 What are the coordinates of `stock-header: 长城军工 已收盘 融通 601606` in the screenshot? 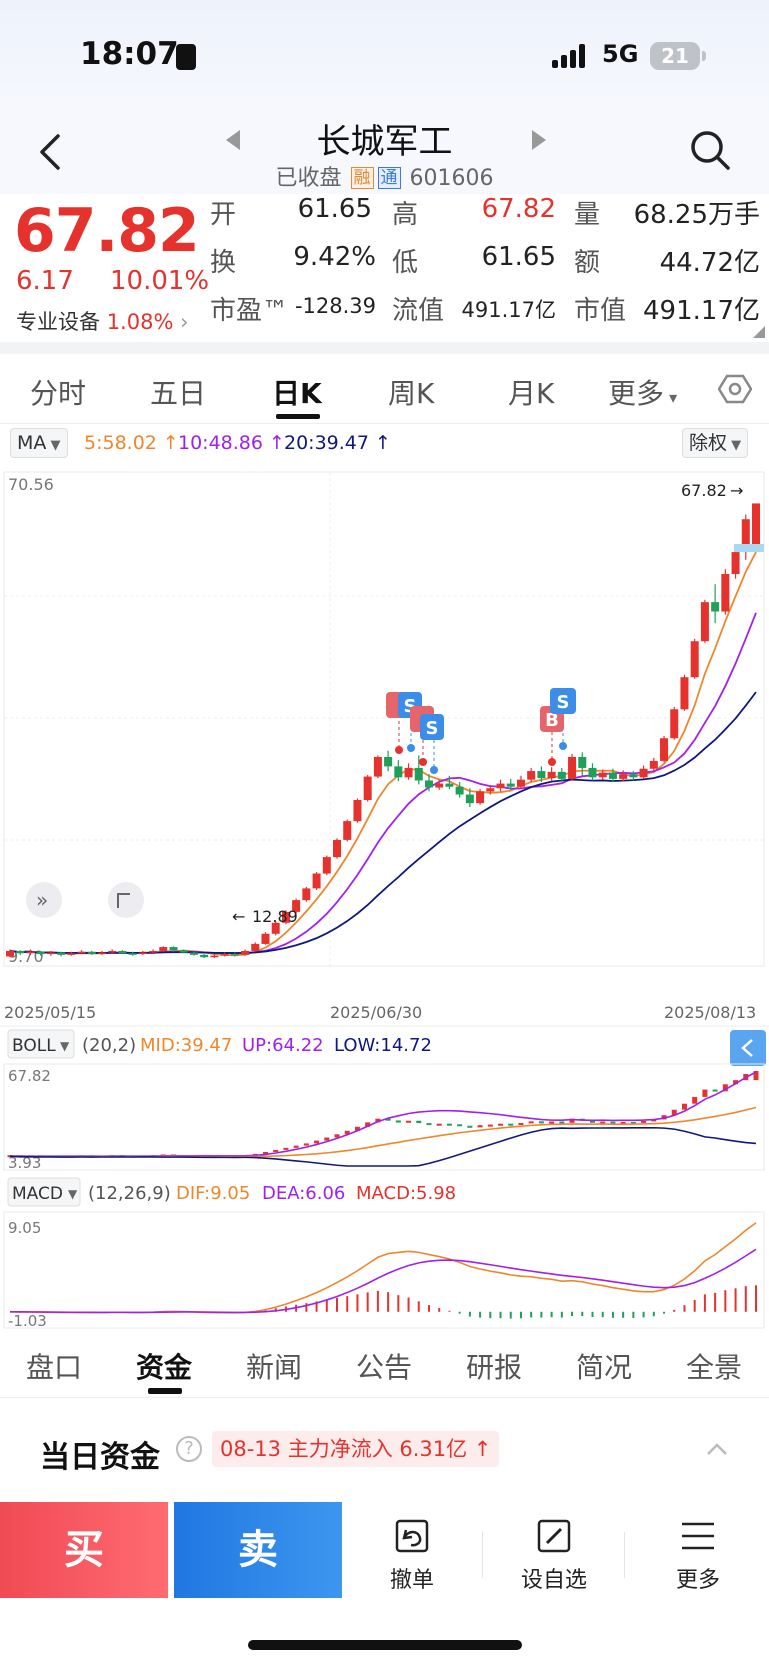 It's located at (384, 152).